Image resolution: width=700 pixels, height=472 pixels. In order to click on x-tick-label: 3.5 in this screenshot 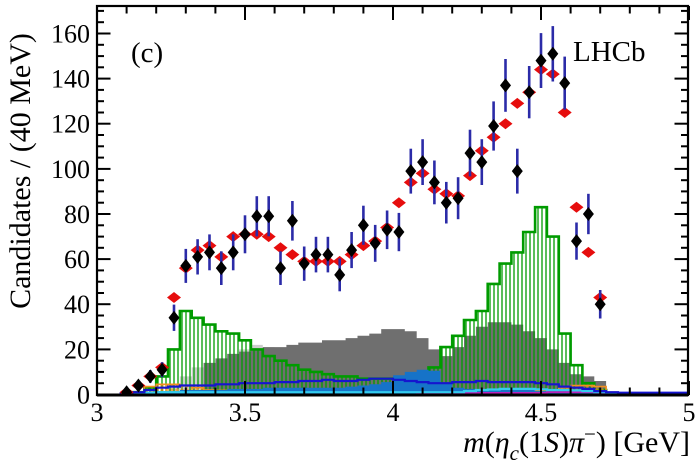, I will do `click(245, 412)`.